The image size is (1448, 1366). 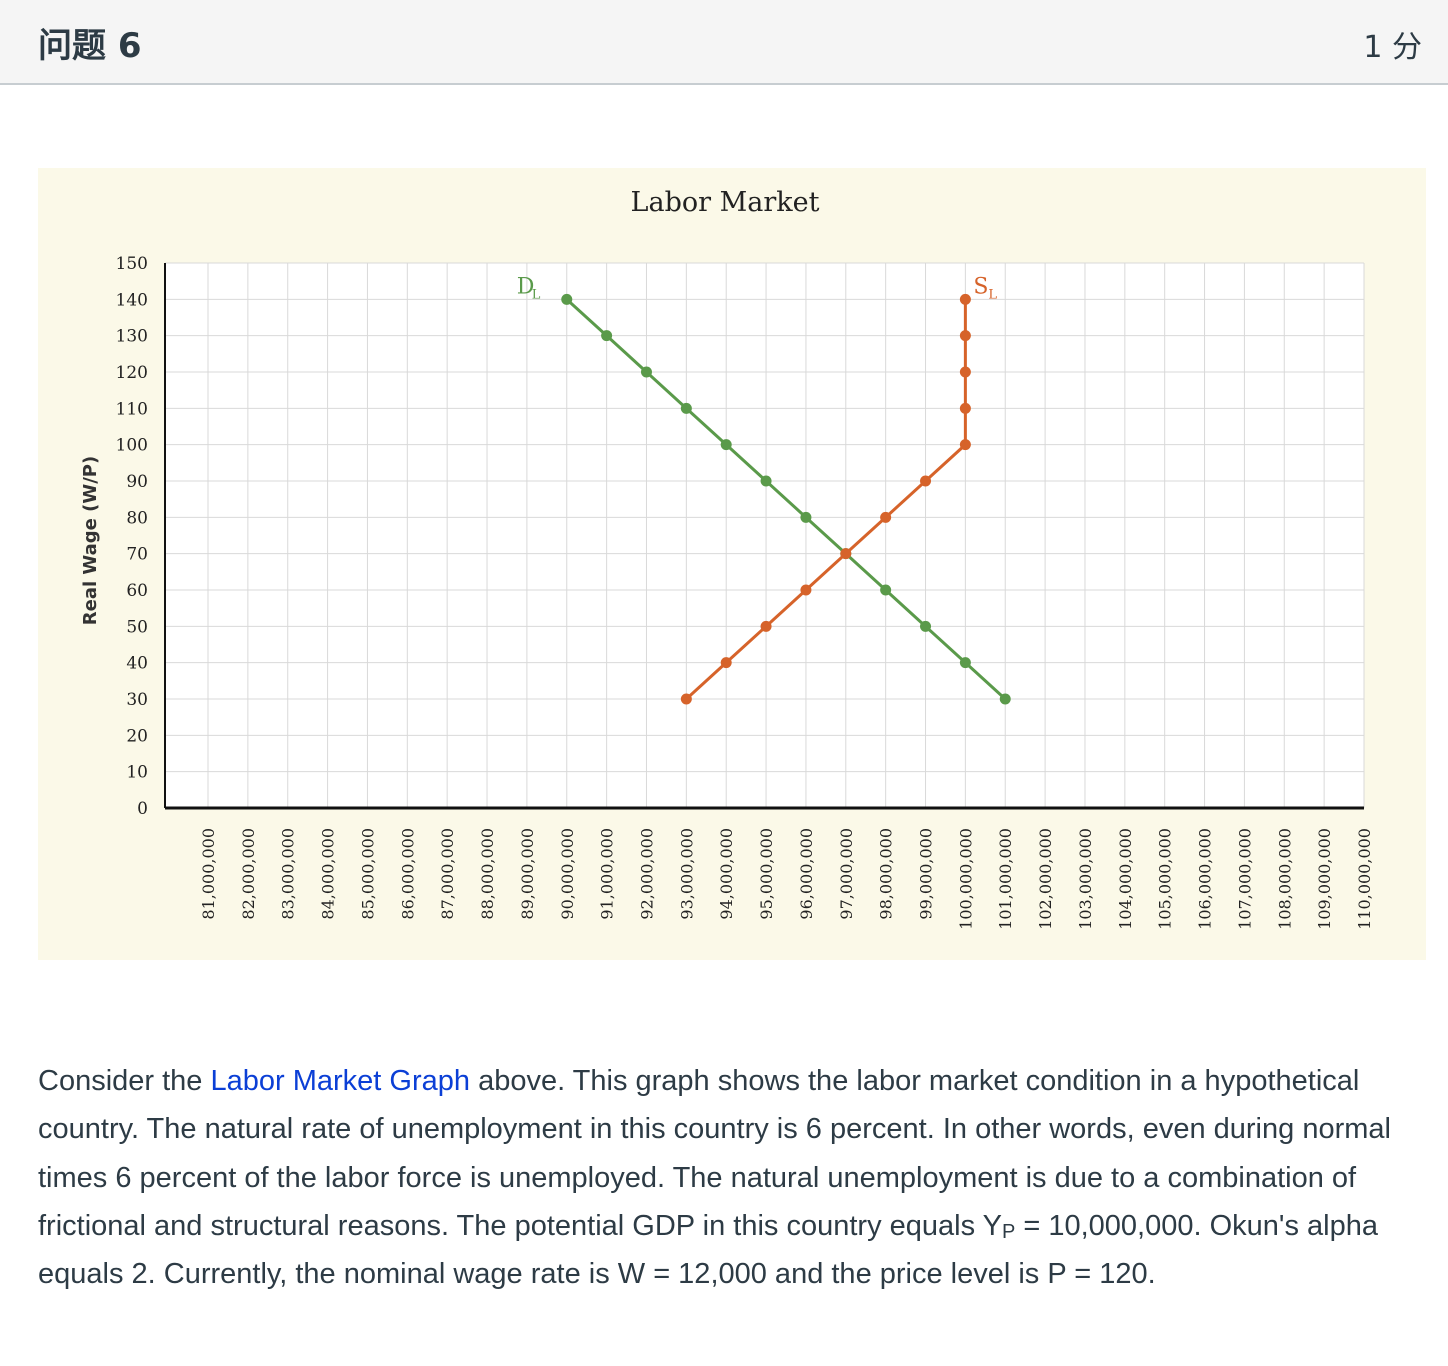 I want to click on y-tick-label: 90, so click(x=137, y=482).